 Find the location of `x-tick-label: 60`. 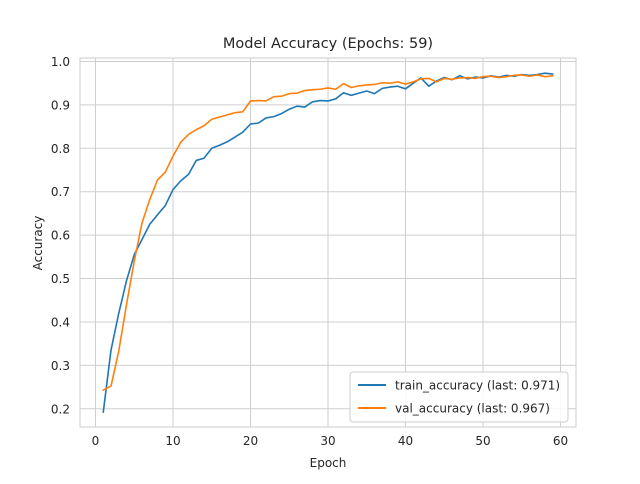

x-tick-label: 60 is located at coordinates (560, 441).